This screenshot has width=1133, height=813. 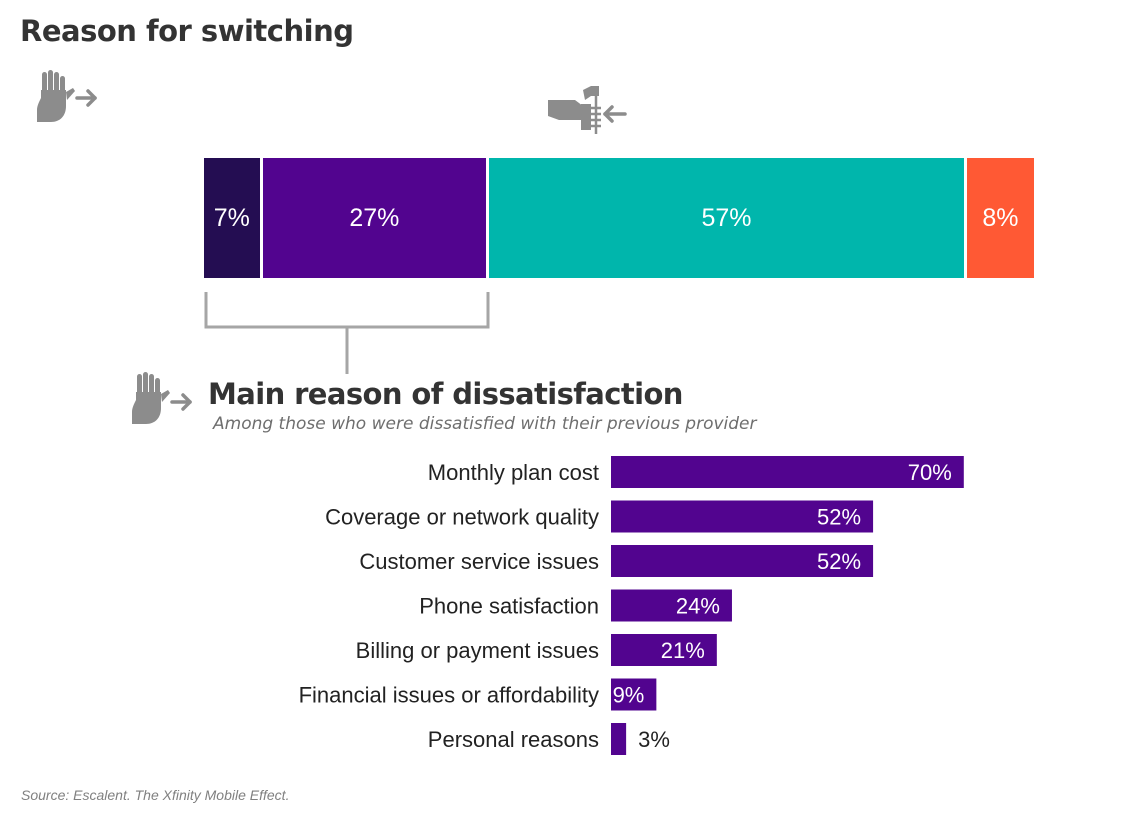 What do you see at coordinates (513, 472) in the screenshot?
I see `category-label: Monthly plan cost` at bounding box center [513, 472].